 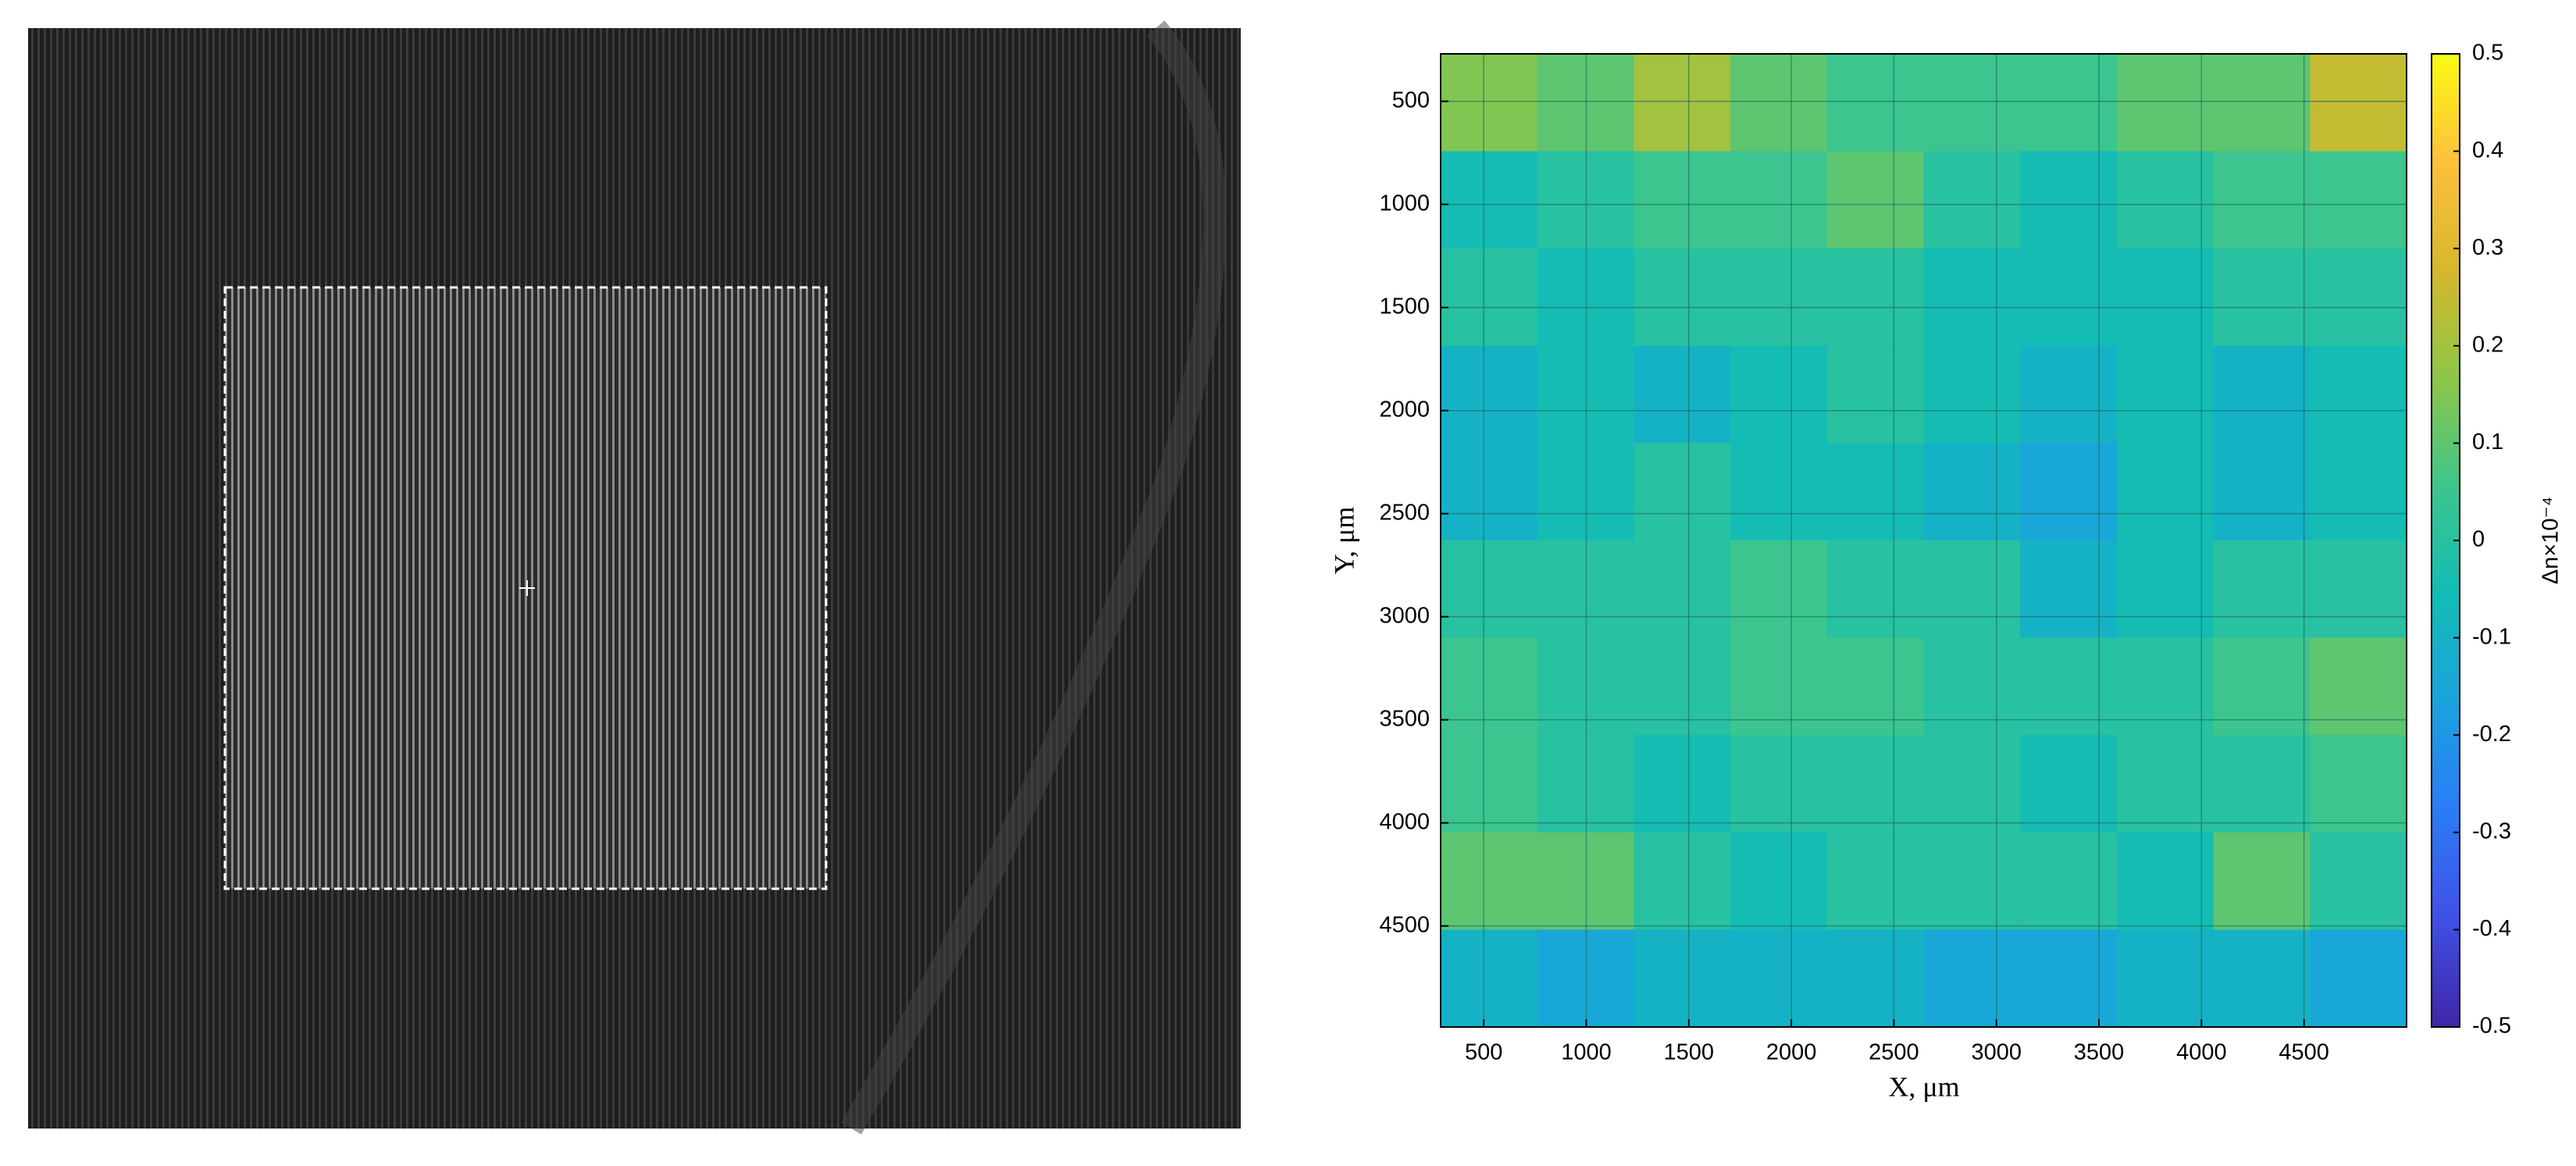 I want to click on x-tick-label: 2500, so click(x=1894, y=1052).